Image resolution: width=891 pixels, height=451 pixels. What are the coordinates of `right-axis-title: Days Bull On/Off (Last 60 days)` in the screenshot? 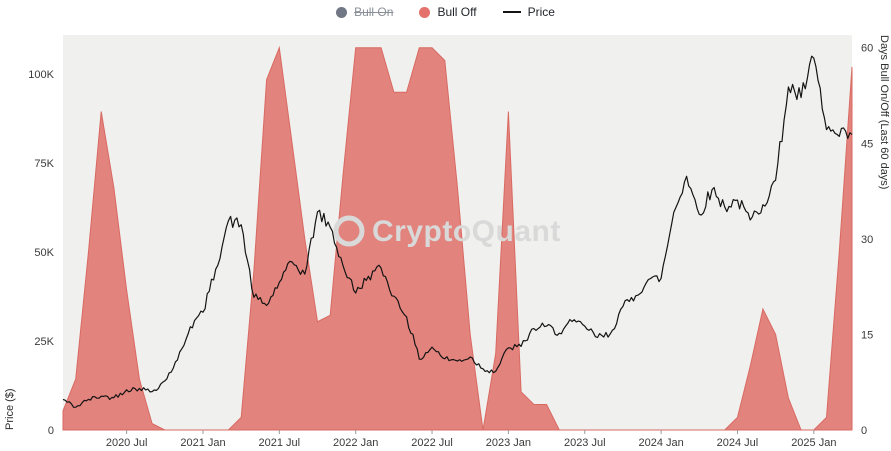 It's located at (884, 112).